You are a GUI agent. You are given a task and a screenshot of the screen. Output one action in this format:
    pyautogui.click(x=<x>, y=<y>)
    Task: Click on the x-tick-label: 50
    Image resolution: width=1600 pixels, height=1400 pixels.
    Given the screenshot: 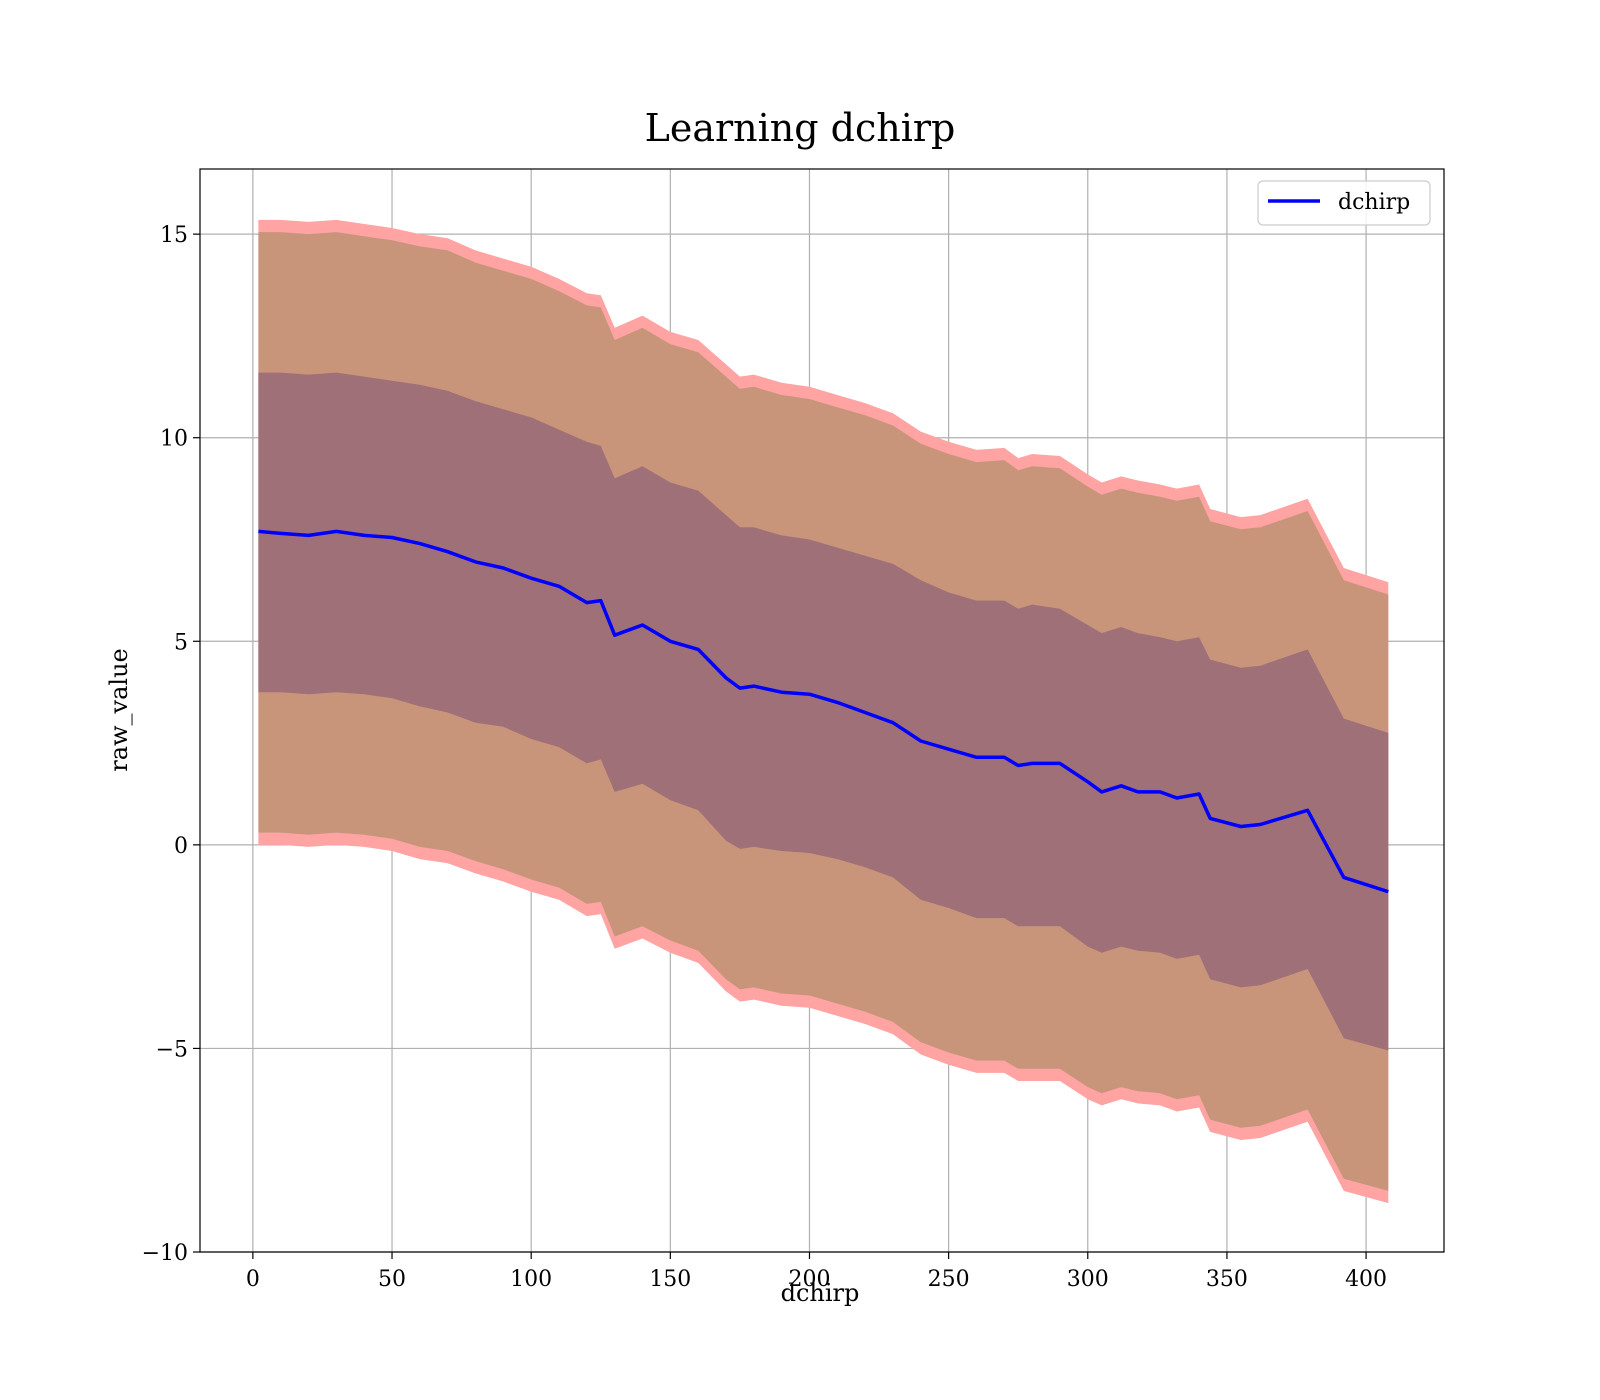 What is the action you would take?
    pyautogui.click(x=392, y=1279)
    